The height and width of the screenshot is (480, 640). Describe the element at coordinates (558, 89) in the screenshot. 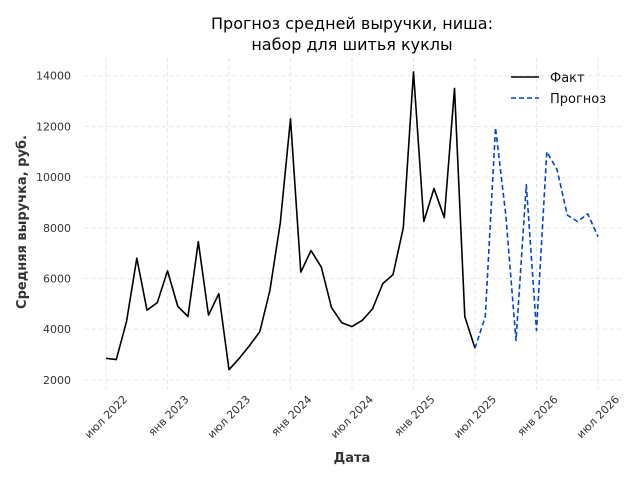

I see `legend: Факт Прогноз` at that location.